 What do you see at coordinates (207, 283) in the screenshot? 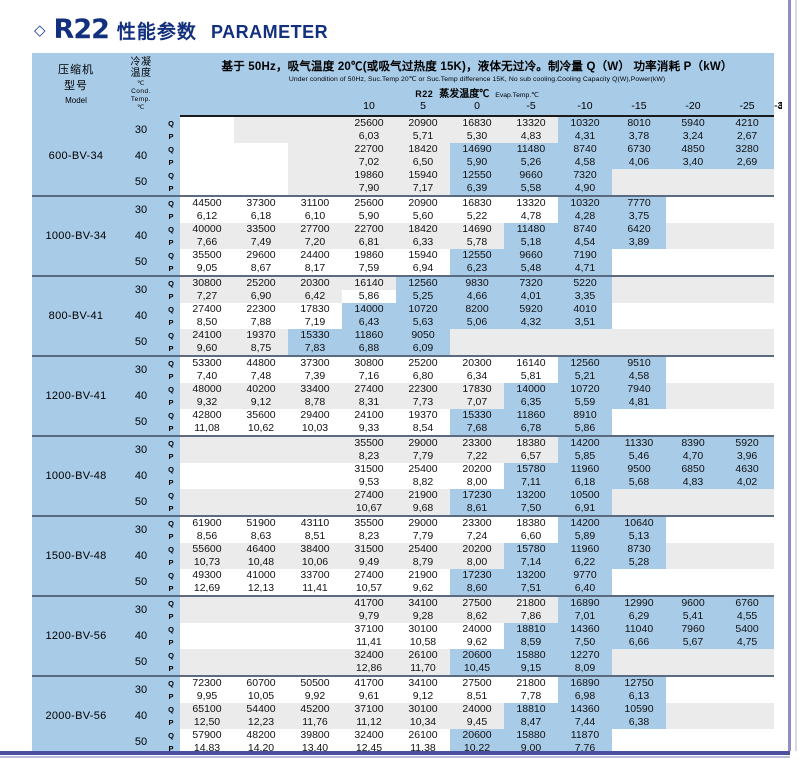
I see `data-cell: 30800` at bounding box center [207, 283].